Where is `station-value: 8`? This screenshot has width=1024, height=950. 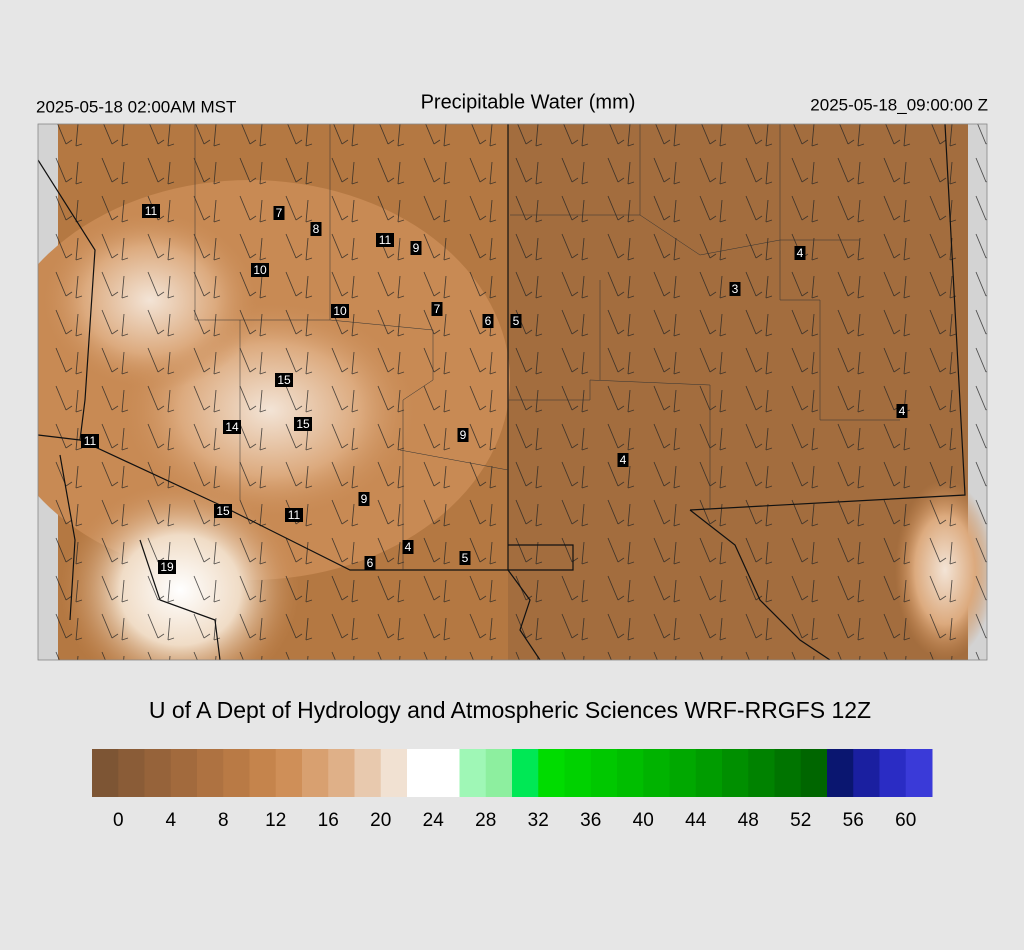 station-value: 8 is located at coordinates (316, 229).